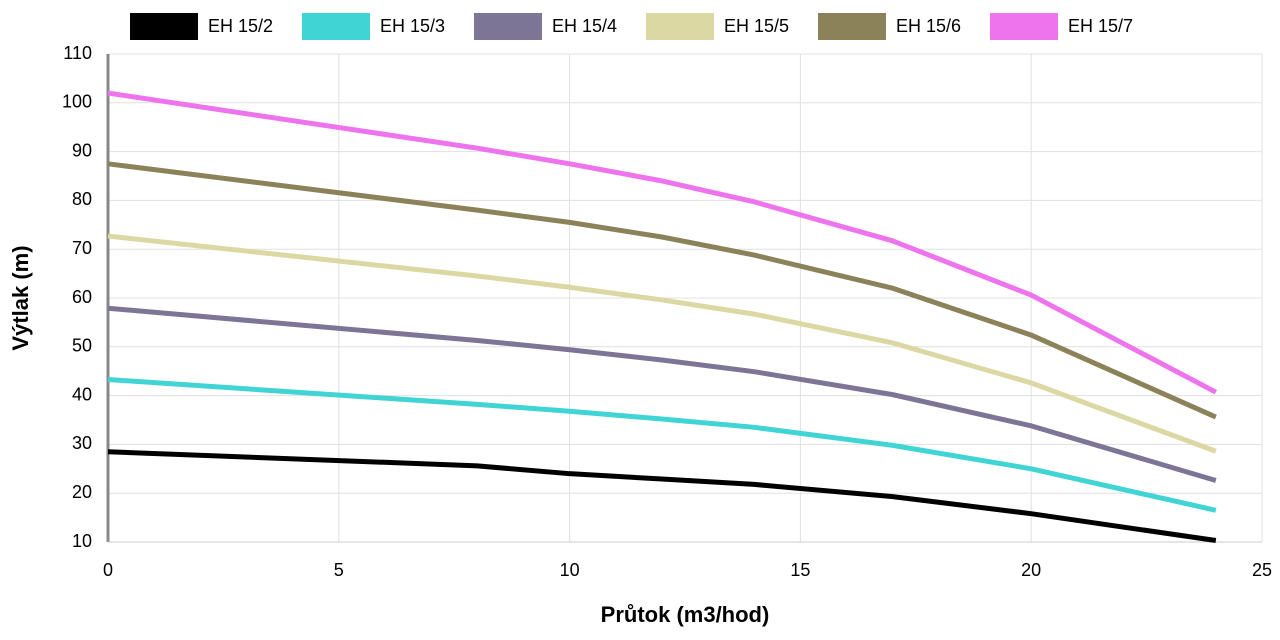 The width and height of the screenshot is (1280, 640). I want to click on y-tick-label: 80, so click(82, 199).